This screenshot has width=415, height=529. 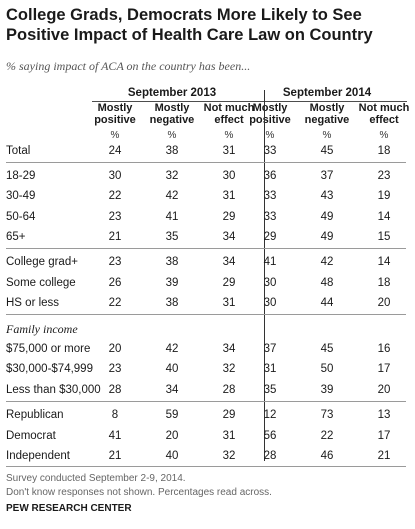 What do you see at coordinates (384, 196) in the screenshot?
I see `data-cell: 19` at bounding box center [384, 196].